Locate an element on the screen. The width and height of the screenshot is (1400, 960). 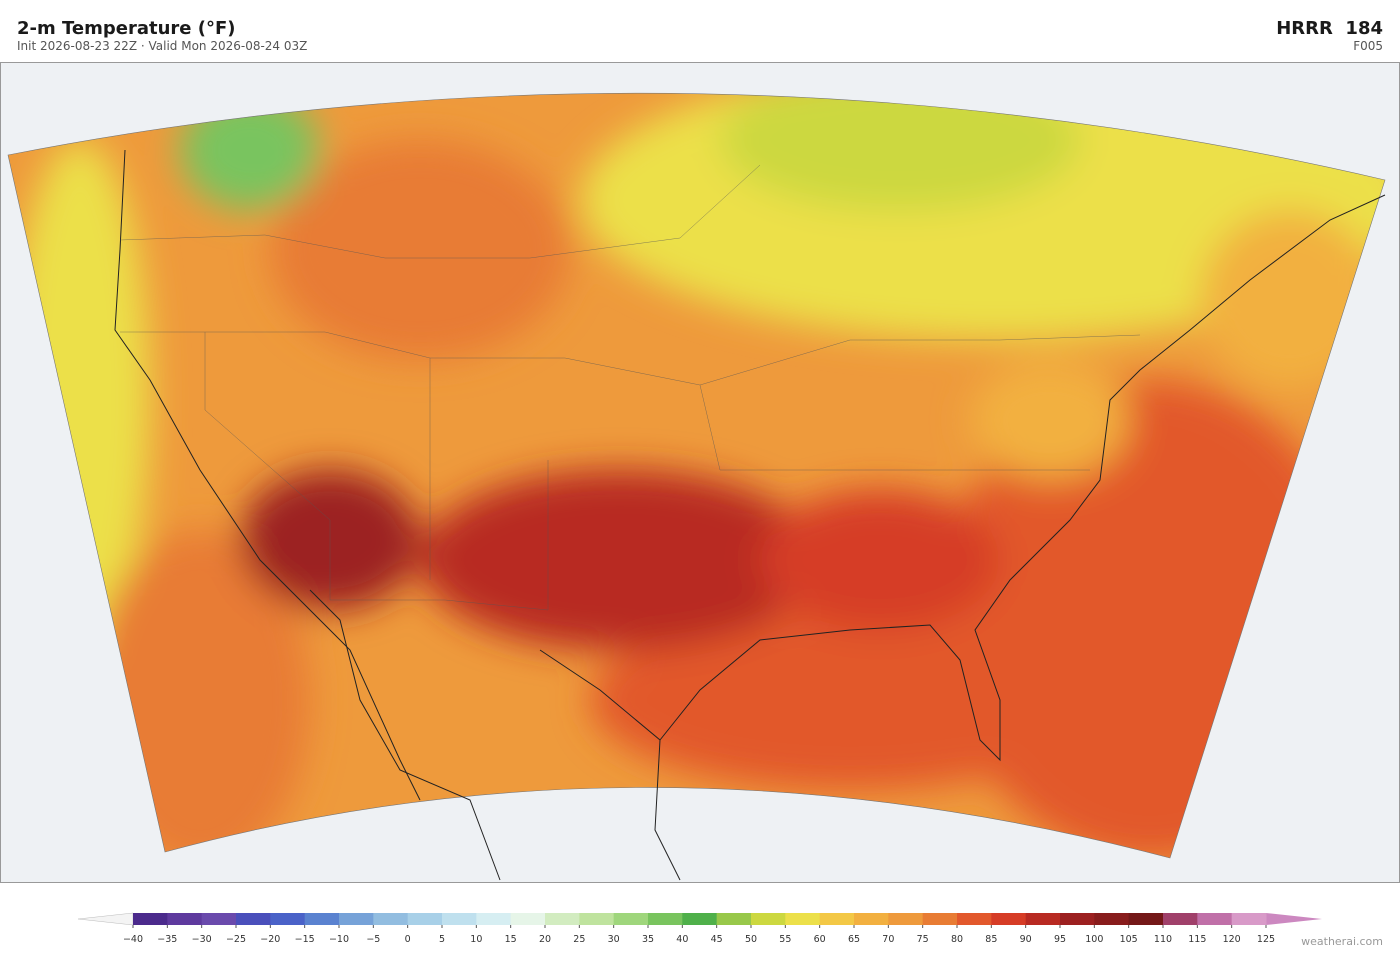
tick-label: 105 is located at coordinates (1129, 939).